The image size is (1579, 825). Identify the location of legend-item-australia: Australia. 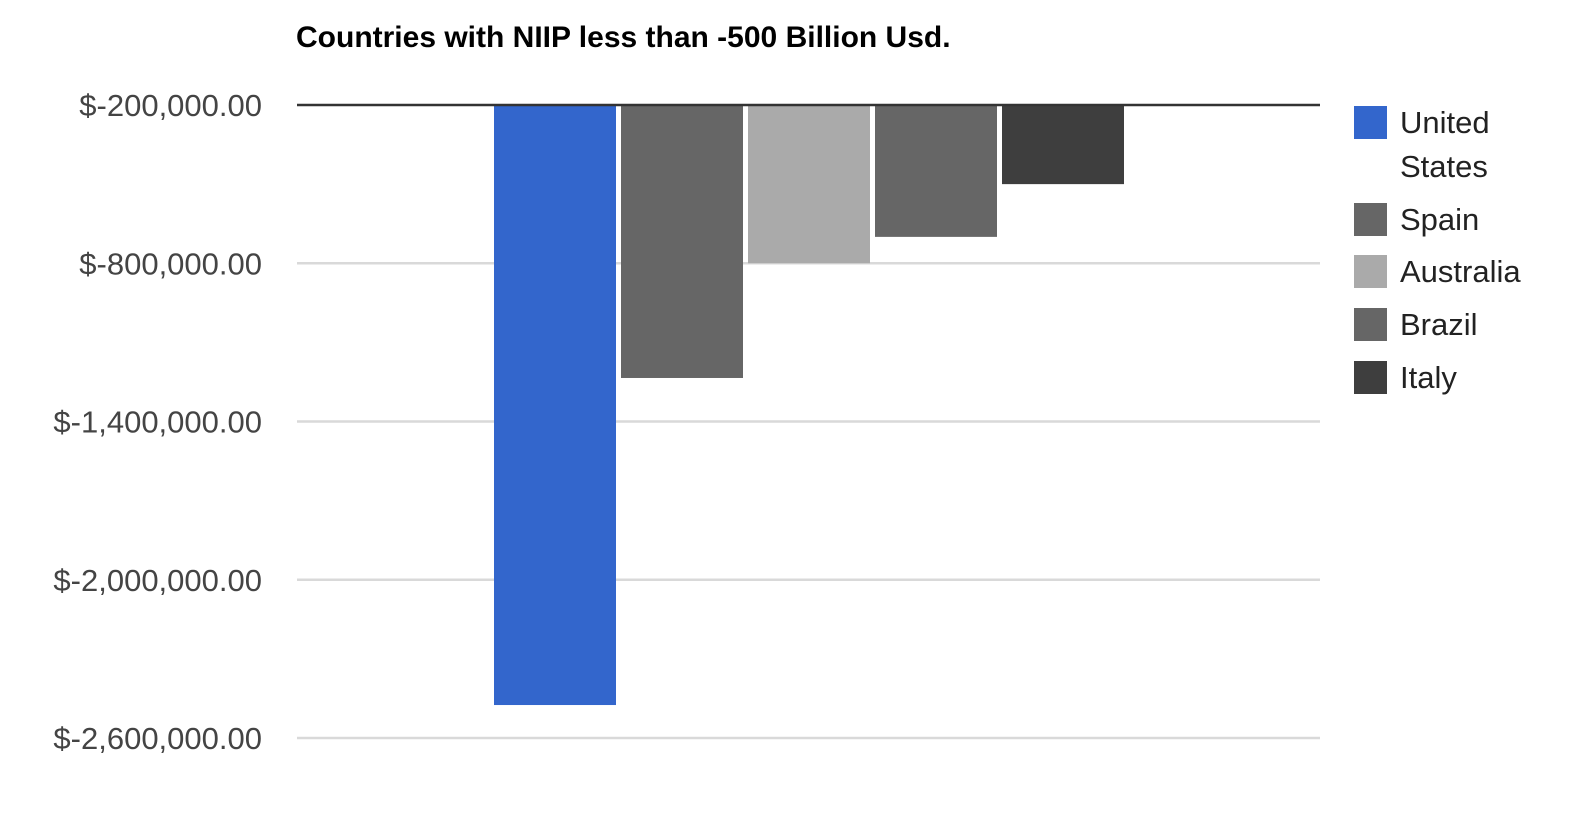
(1437, 271).